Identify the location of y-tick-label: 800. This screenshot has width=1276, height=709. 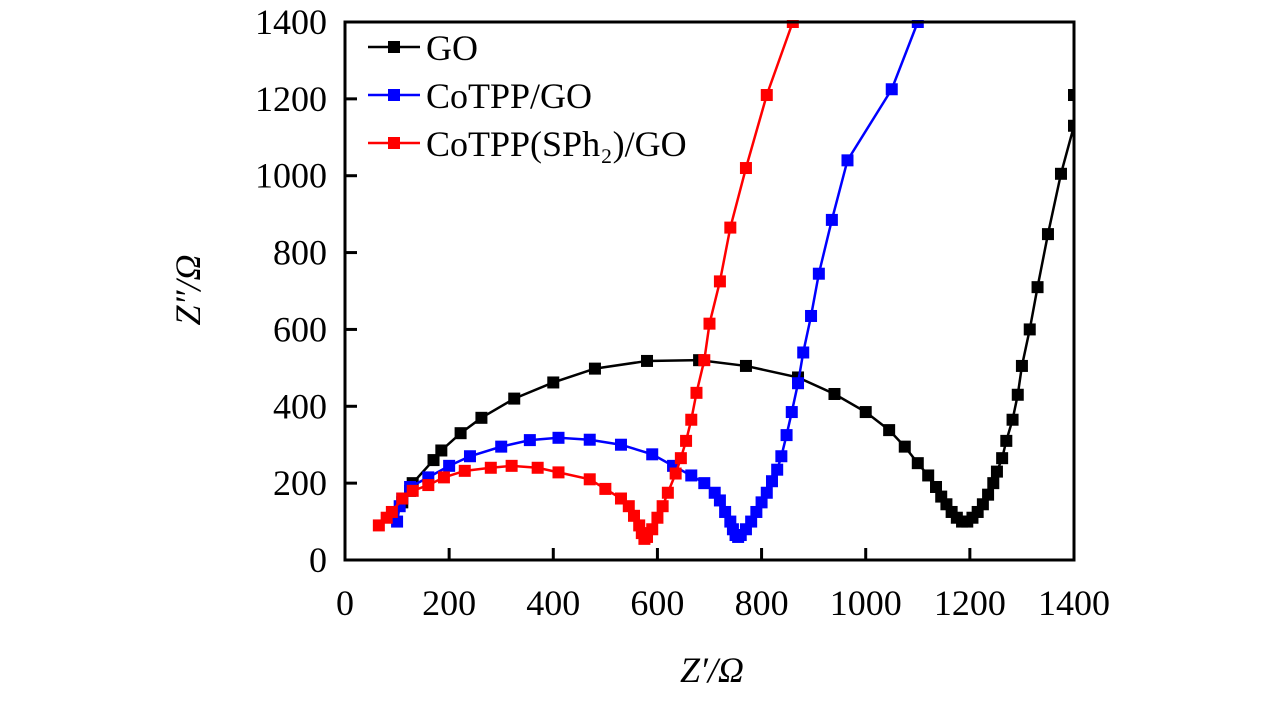
(300, 253).